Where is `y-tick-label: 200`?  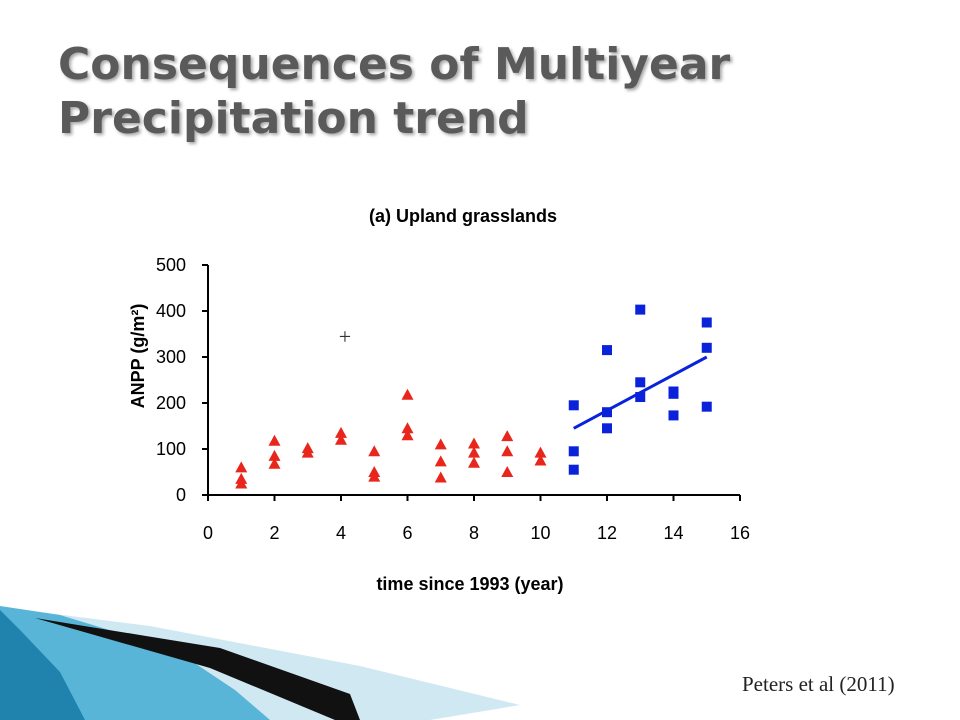 y-tick-label: 200 is located at coordinates (171, 403).